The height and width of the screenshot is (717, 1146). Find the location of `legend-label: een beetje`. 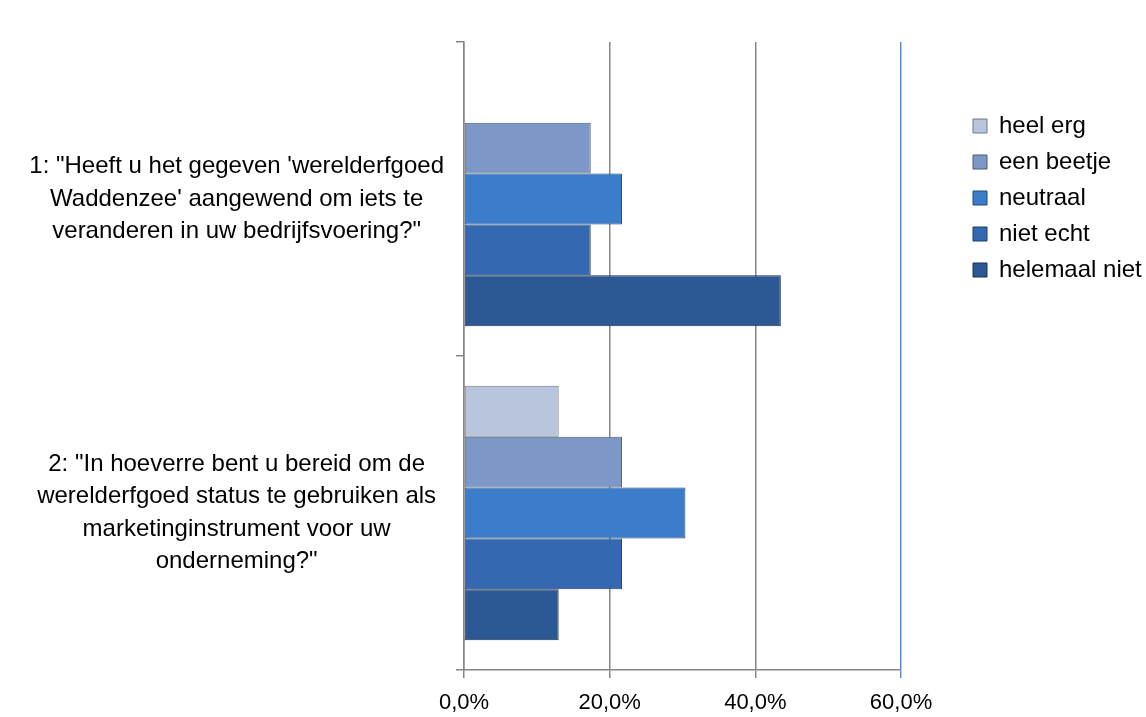

legend-label: een beetje is located at coordinates (1055, 160).